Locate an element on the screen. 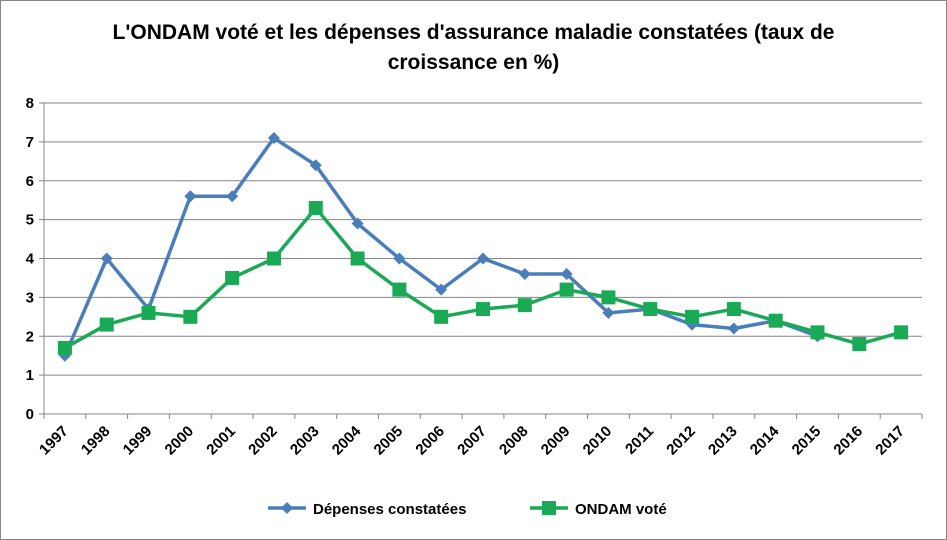 Image resolution: width=947 pixels, height=540 pixels. x-tick-label: 2001 is located at coordinates (221, 441).